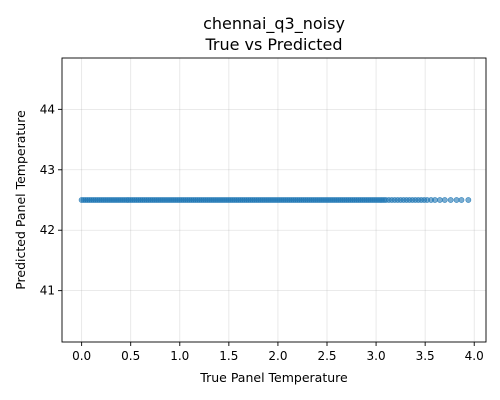 Image resolution: width=500 pixels, height=400 pixels. Describe the element at coordinates (81, 356) in the screenshot. I see `x-tick-label: 0.0` at that location.